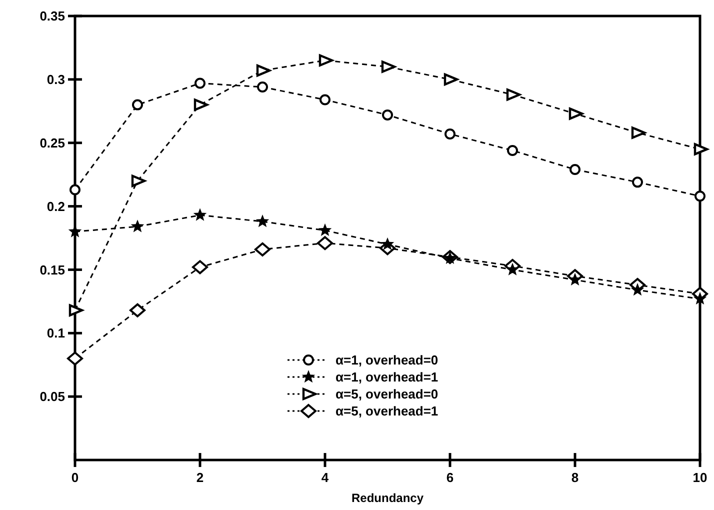  What do you see at coordinates (52, 396) in the screenshot?
I see `y-tick-label: 0.05` at bounding box center [52, 396].